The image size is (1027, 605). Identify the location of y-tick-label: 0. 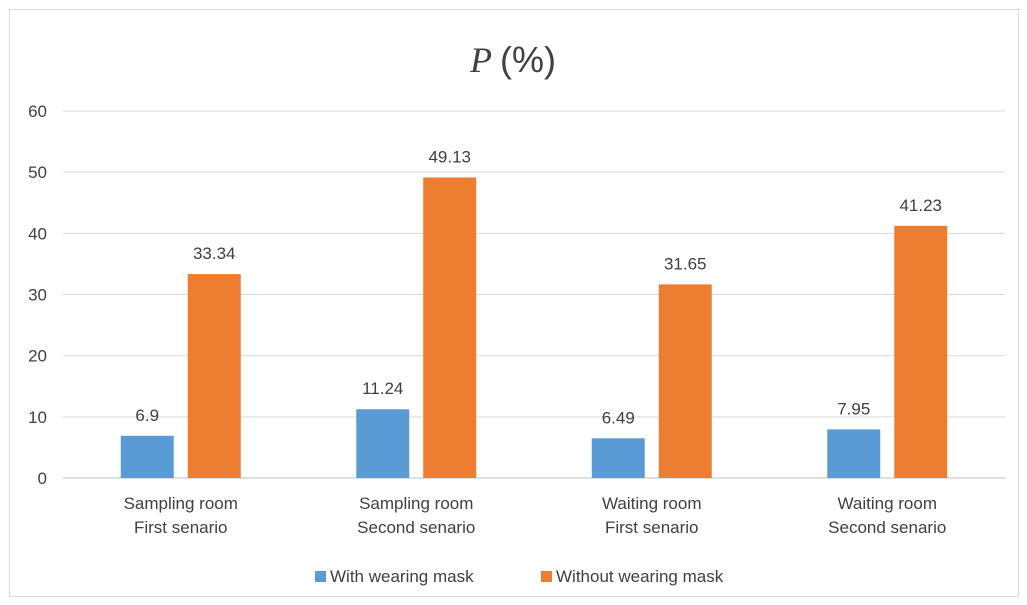
(42, 478).